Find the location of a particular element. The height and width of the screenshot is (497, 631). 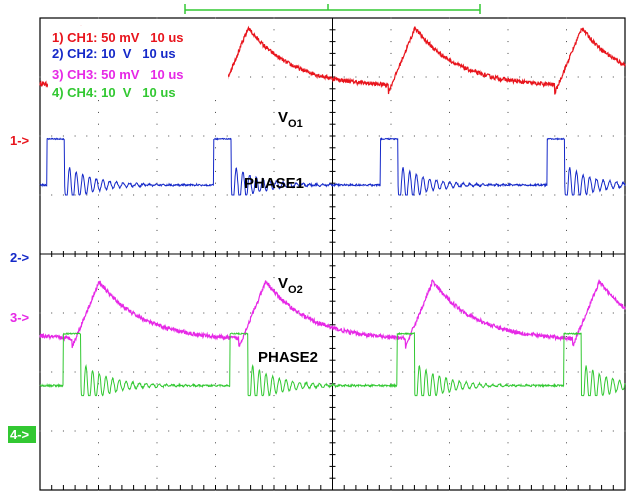

label-vo1: VO1 is located at coordinates (290, 119).